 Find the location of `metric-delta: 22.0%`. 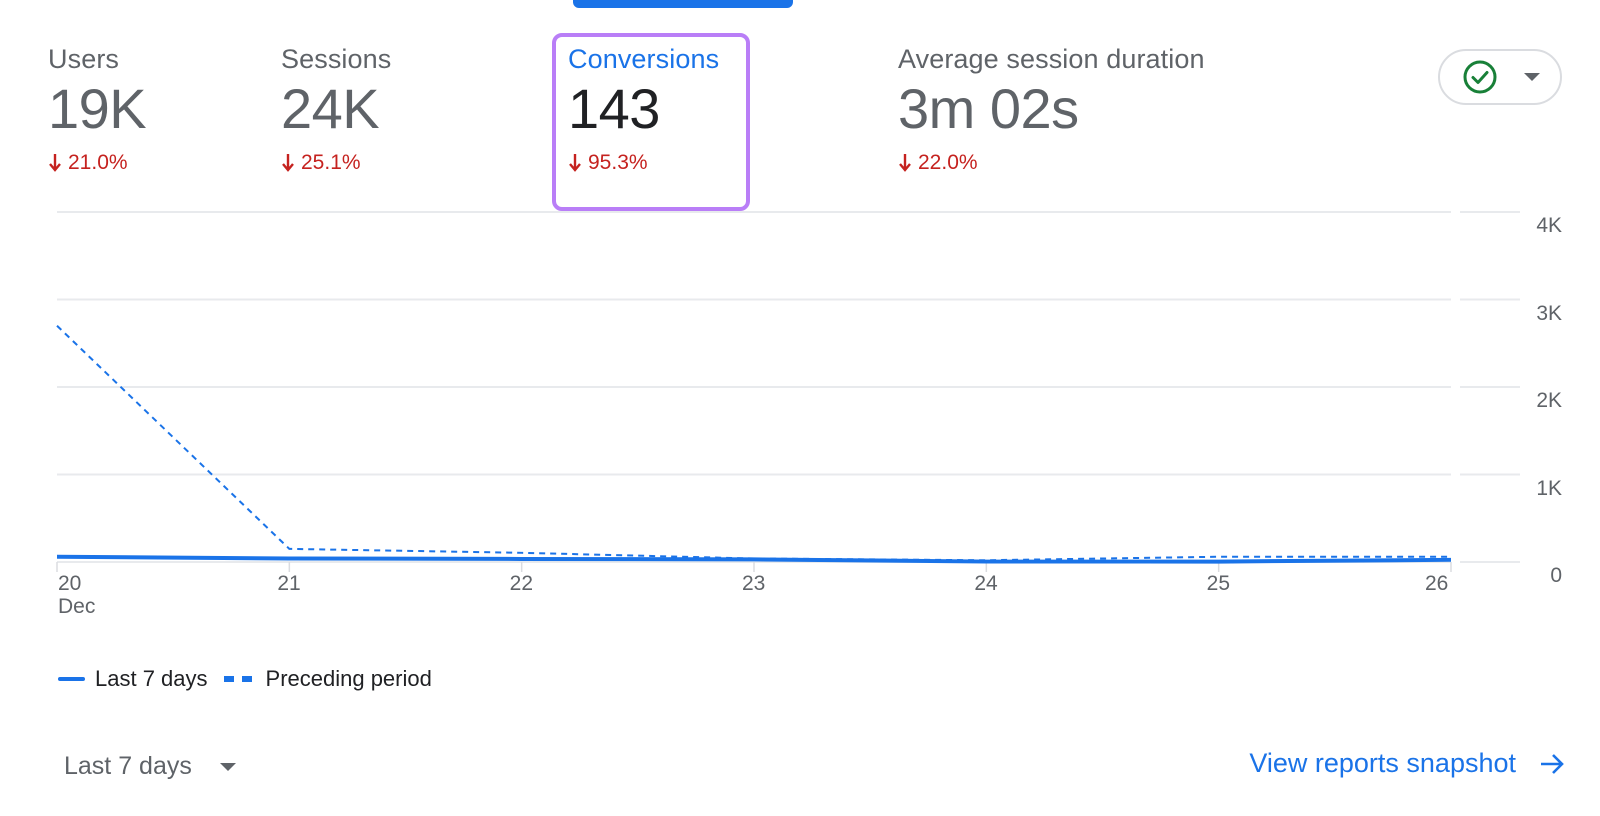

metric-delta: 22.0% is located at coordinates (1051, 163).